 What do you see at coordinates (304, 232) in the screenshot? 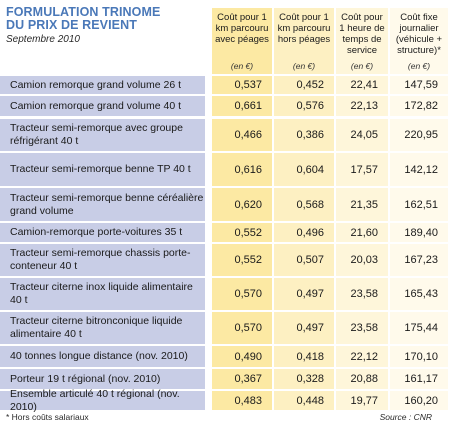
I see `table-cell-col-2: 0,496` at bounding box center [304, 232].